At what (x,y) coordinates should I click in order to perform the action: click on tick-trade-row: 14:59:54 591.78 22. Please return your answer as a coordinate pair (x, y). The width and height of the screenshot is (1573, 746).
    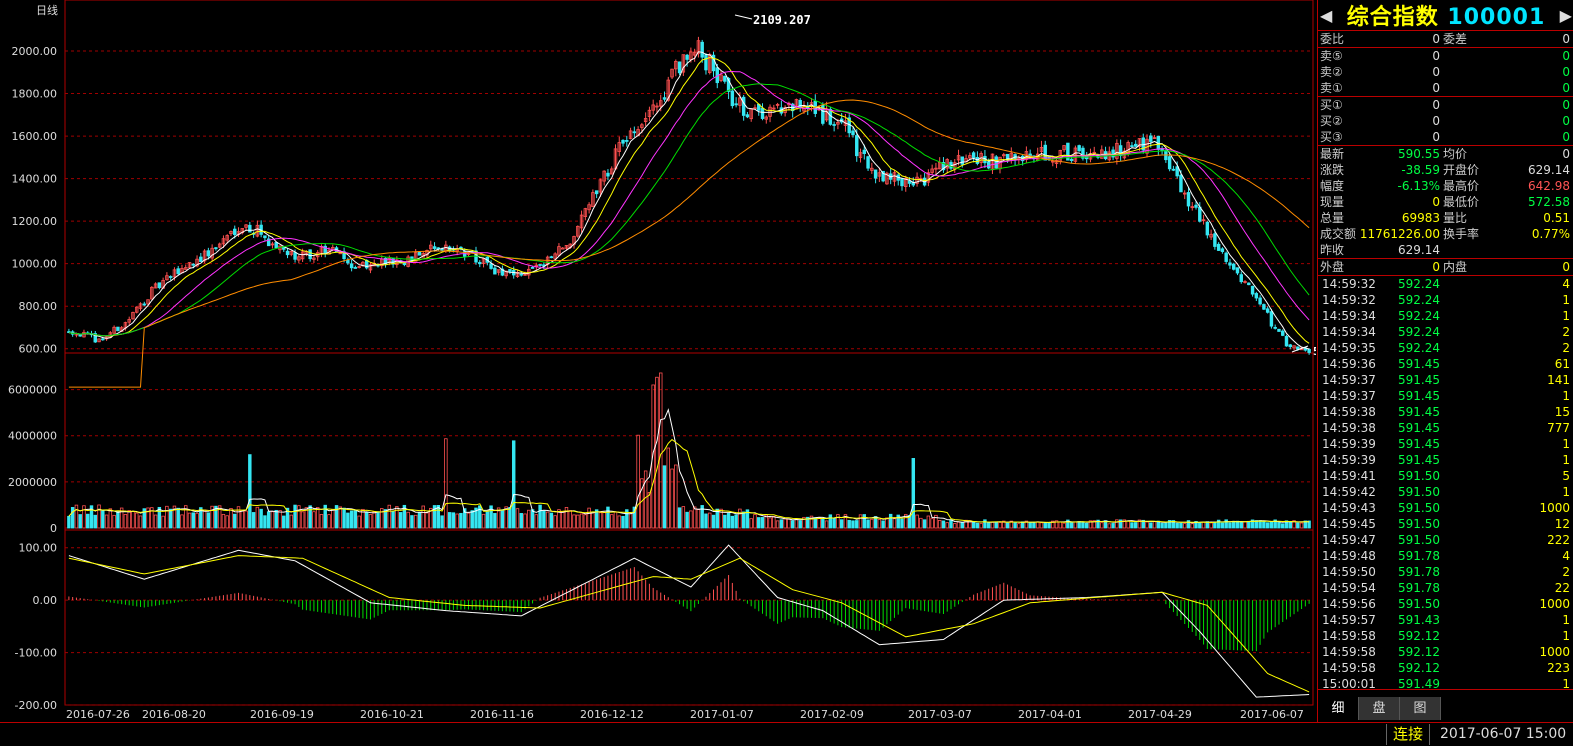
    Looking at the image, I should click on (1445, 588).